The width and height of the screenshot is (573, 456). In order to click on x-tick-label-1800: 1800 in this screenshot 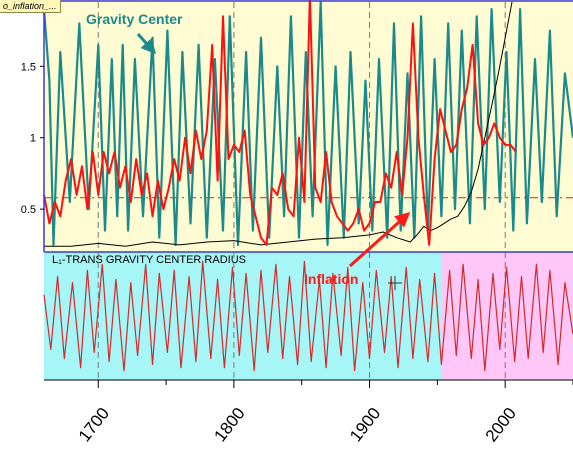, I will do `click(229, 425)`.